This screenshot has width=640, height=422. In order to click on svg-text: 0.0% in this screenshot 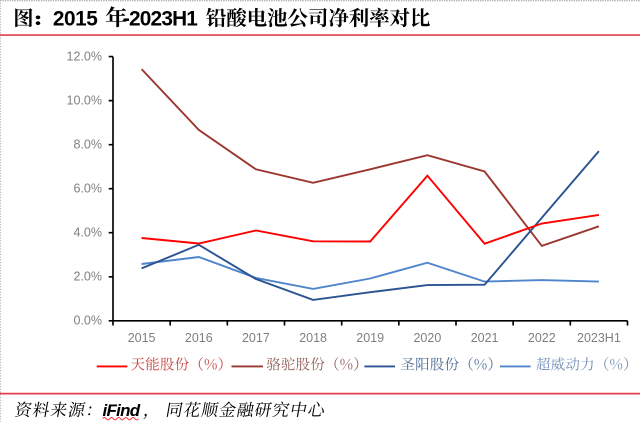, I will do `click(88, 321)`.